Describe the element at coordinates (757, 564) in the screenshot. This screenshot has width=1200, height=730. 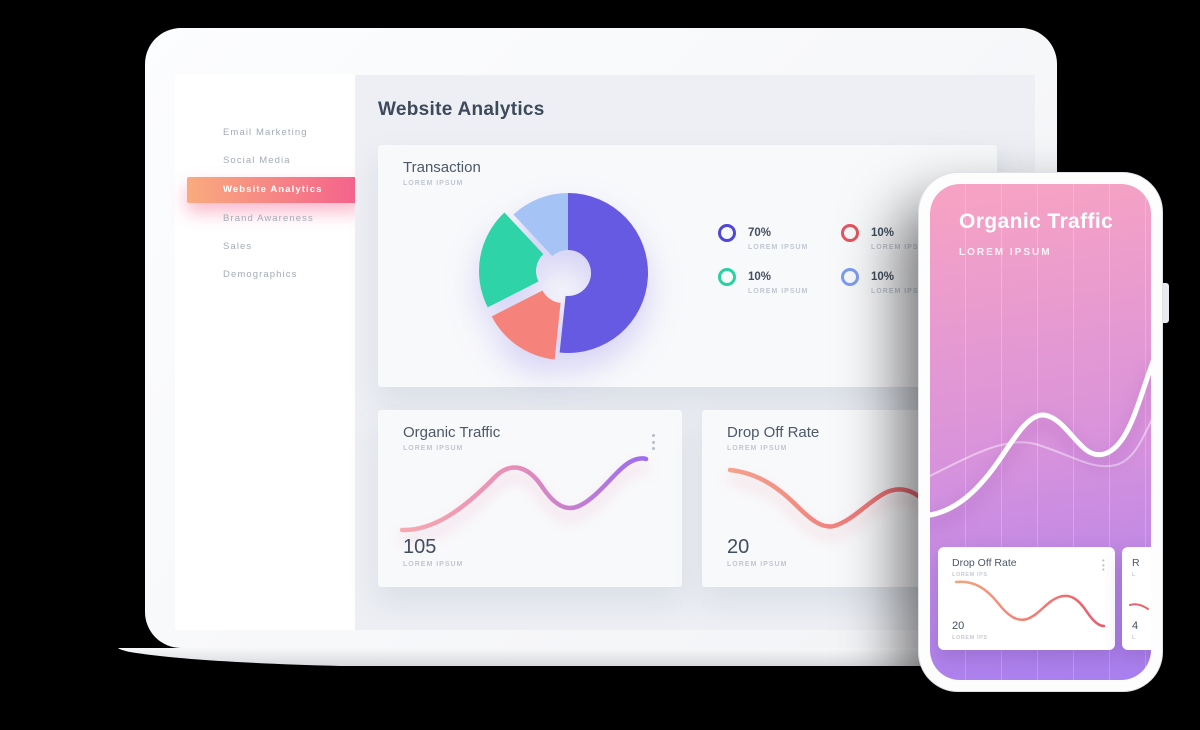
I see `dropoff-value-label: LOREM IPSUM` at that location.